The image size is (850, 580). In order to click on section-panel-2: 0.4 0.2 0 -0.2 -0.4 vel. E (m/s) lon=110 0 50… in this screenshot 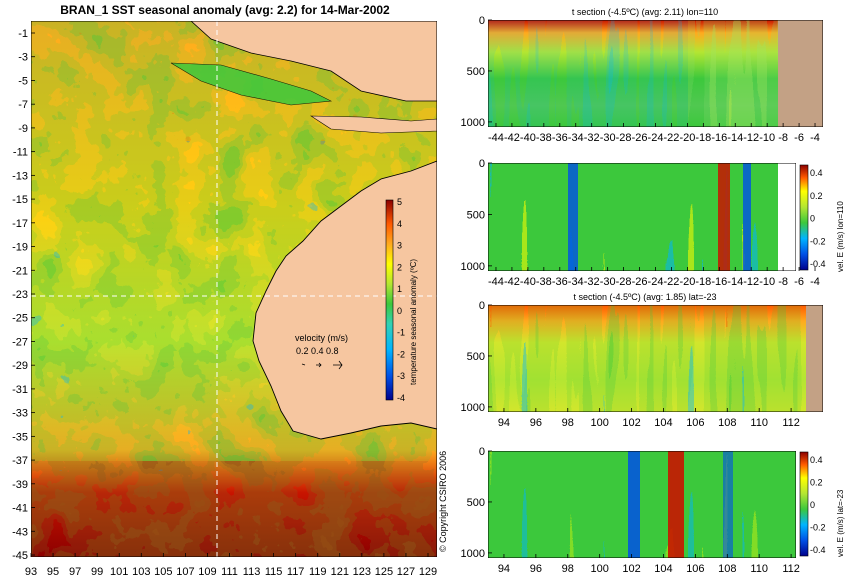, I will do `click(653, 223)`.